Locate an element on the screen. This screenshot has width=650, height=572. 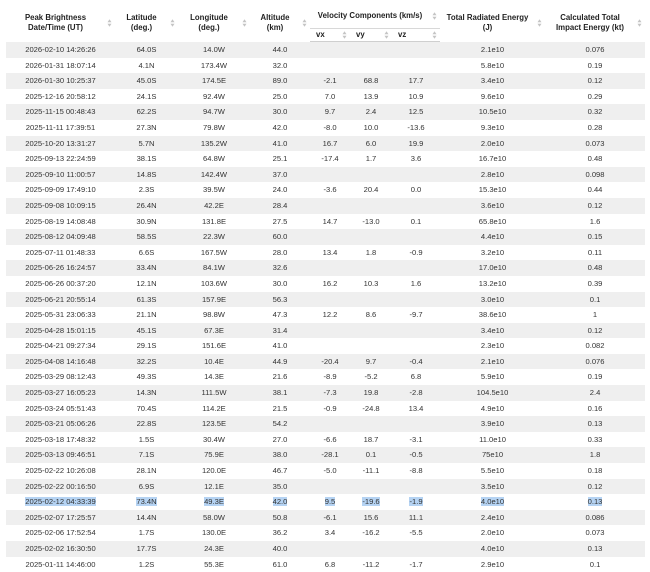
cell-value: 54.2 is located at coordinates (280, 423).